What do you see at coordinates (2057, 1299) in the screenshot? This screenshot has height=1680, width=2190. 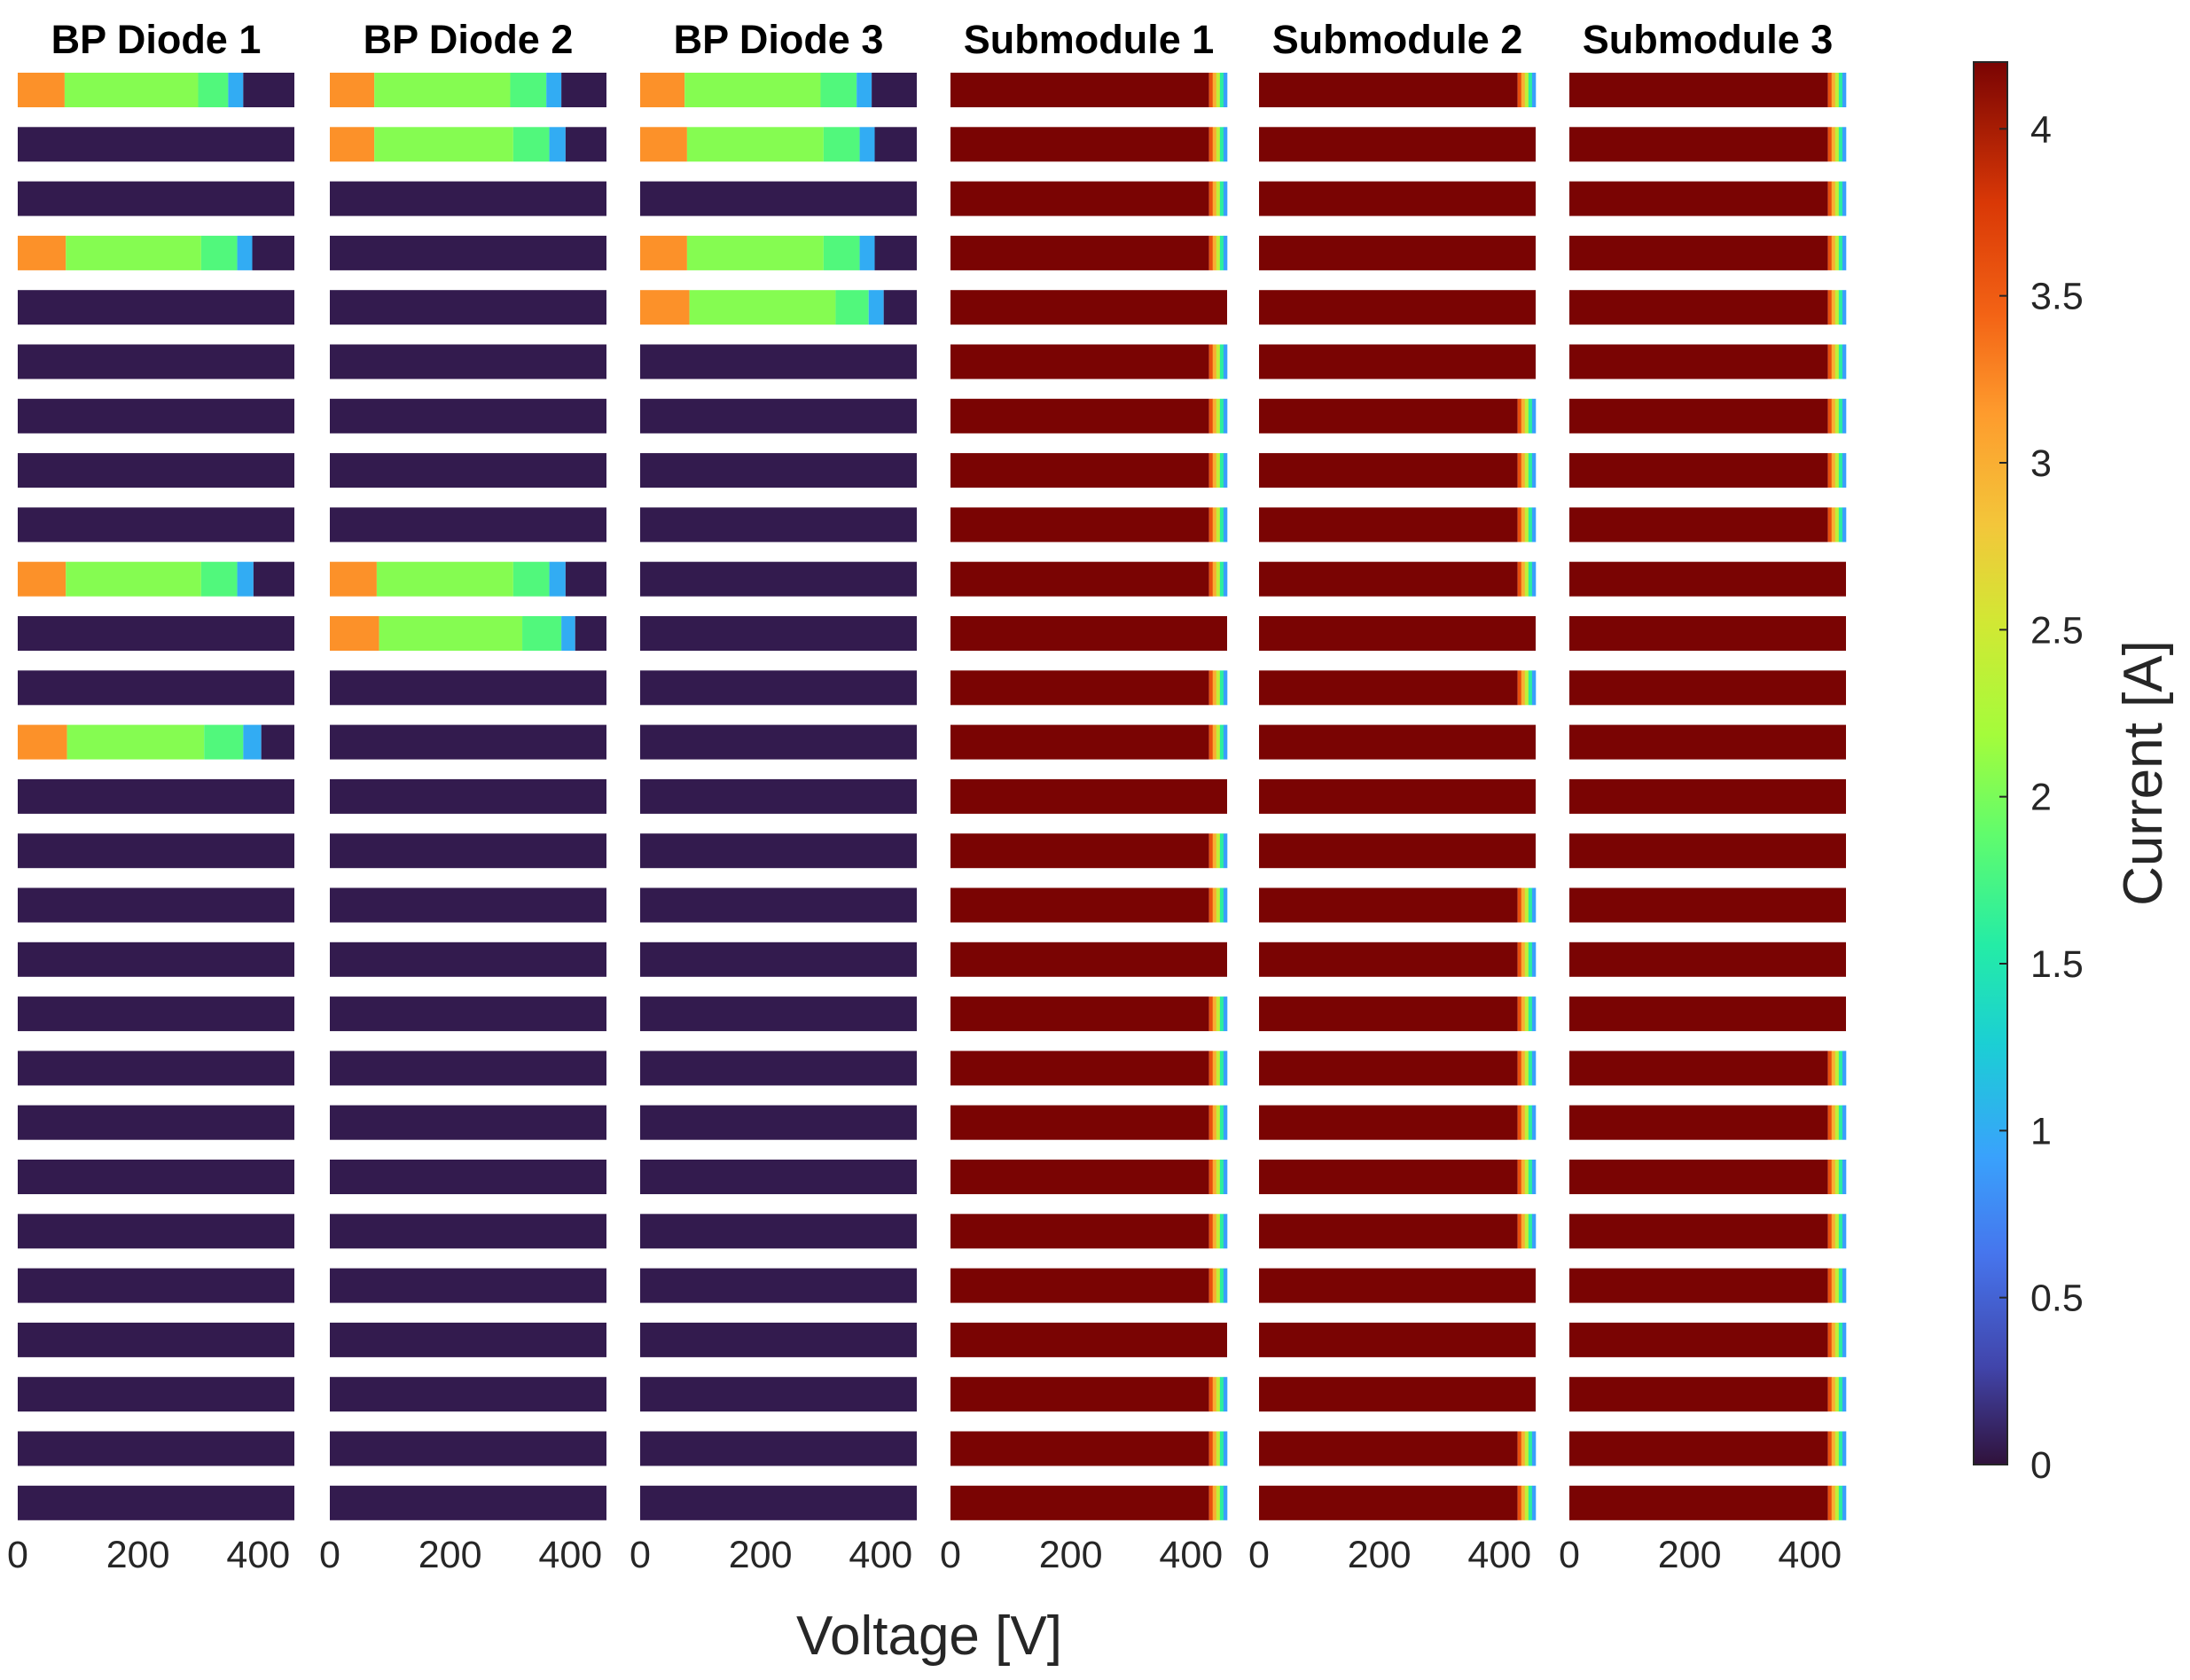 I see `colorbar-tick-label: 0.5` at bounding box center [2057, 1299].